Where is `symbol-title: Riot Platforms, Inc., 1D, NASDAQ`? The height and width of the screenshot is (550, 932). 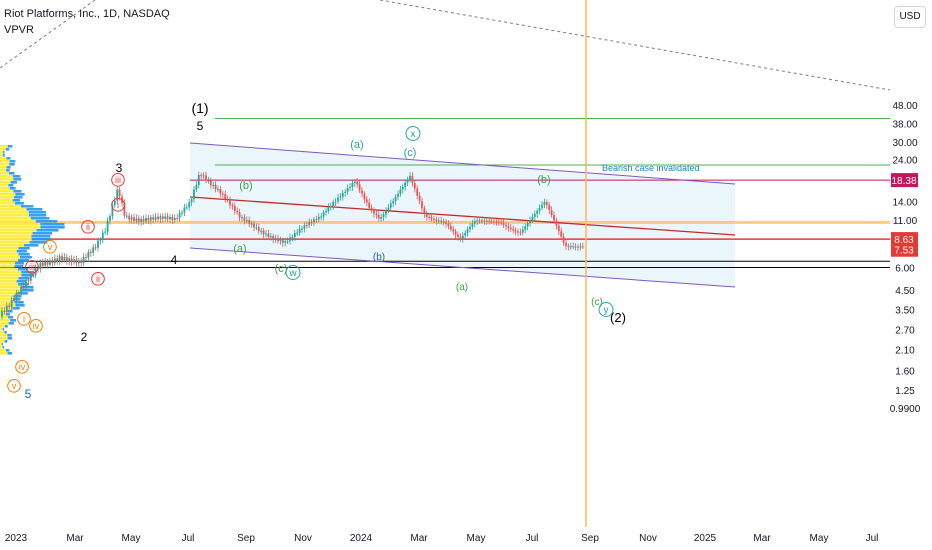
symbol-title: Riot Platforms, Inc., 1D, NASDAQ is located at coordinates (87, 14).